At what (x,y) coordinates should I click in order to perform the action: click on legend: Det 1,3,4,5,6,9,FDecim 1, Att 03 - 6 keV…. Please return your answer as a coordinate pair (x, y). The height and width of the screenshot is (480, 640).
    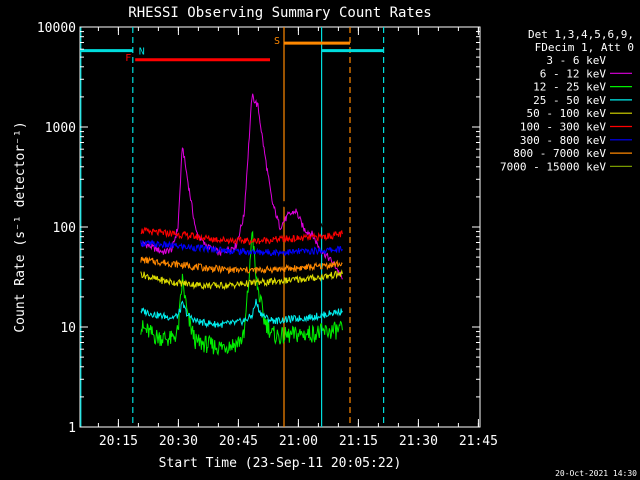
    Looking at the image, I should click on (567, 100).